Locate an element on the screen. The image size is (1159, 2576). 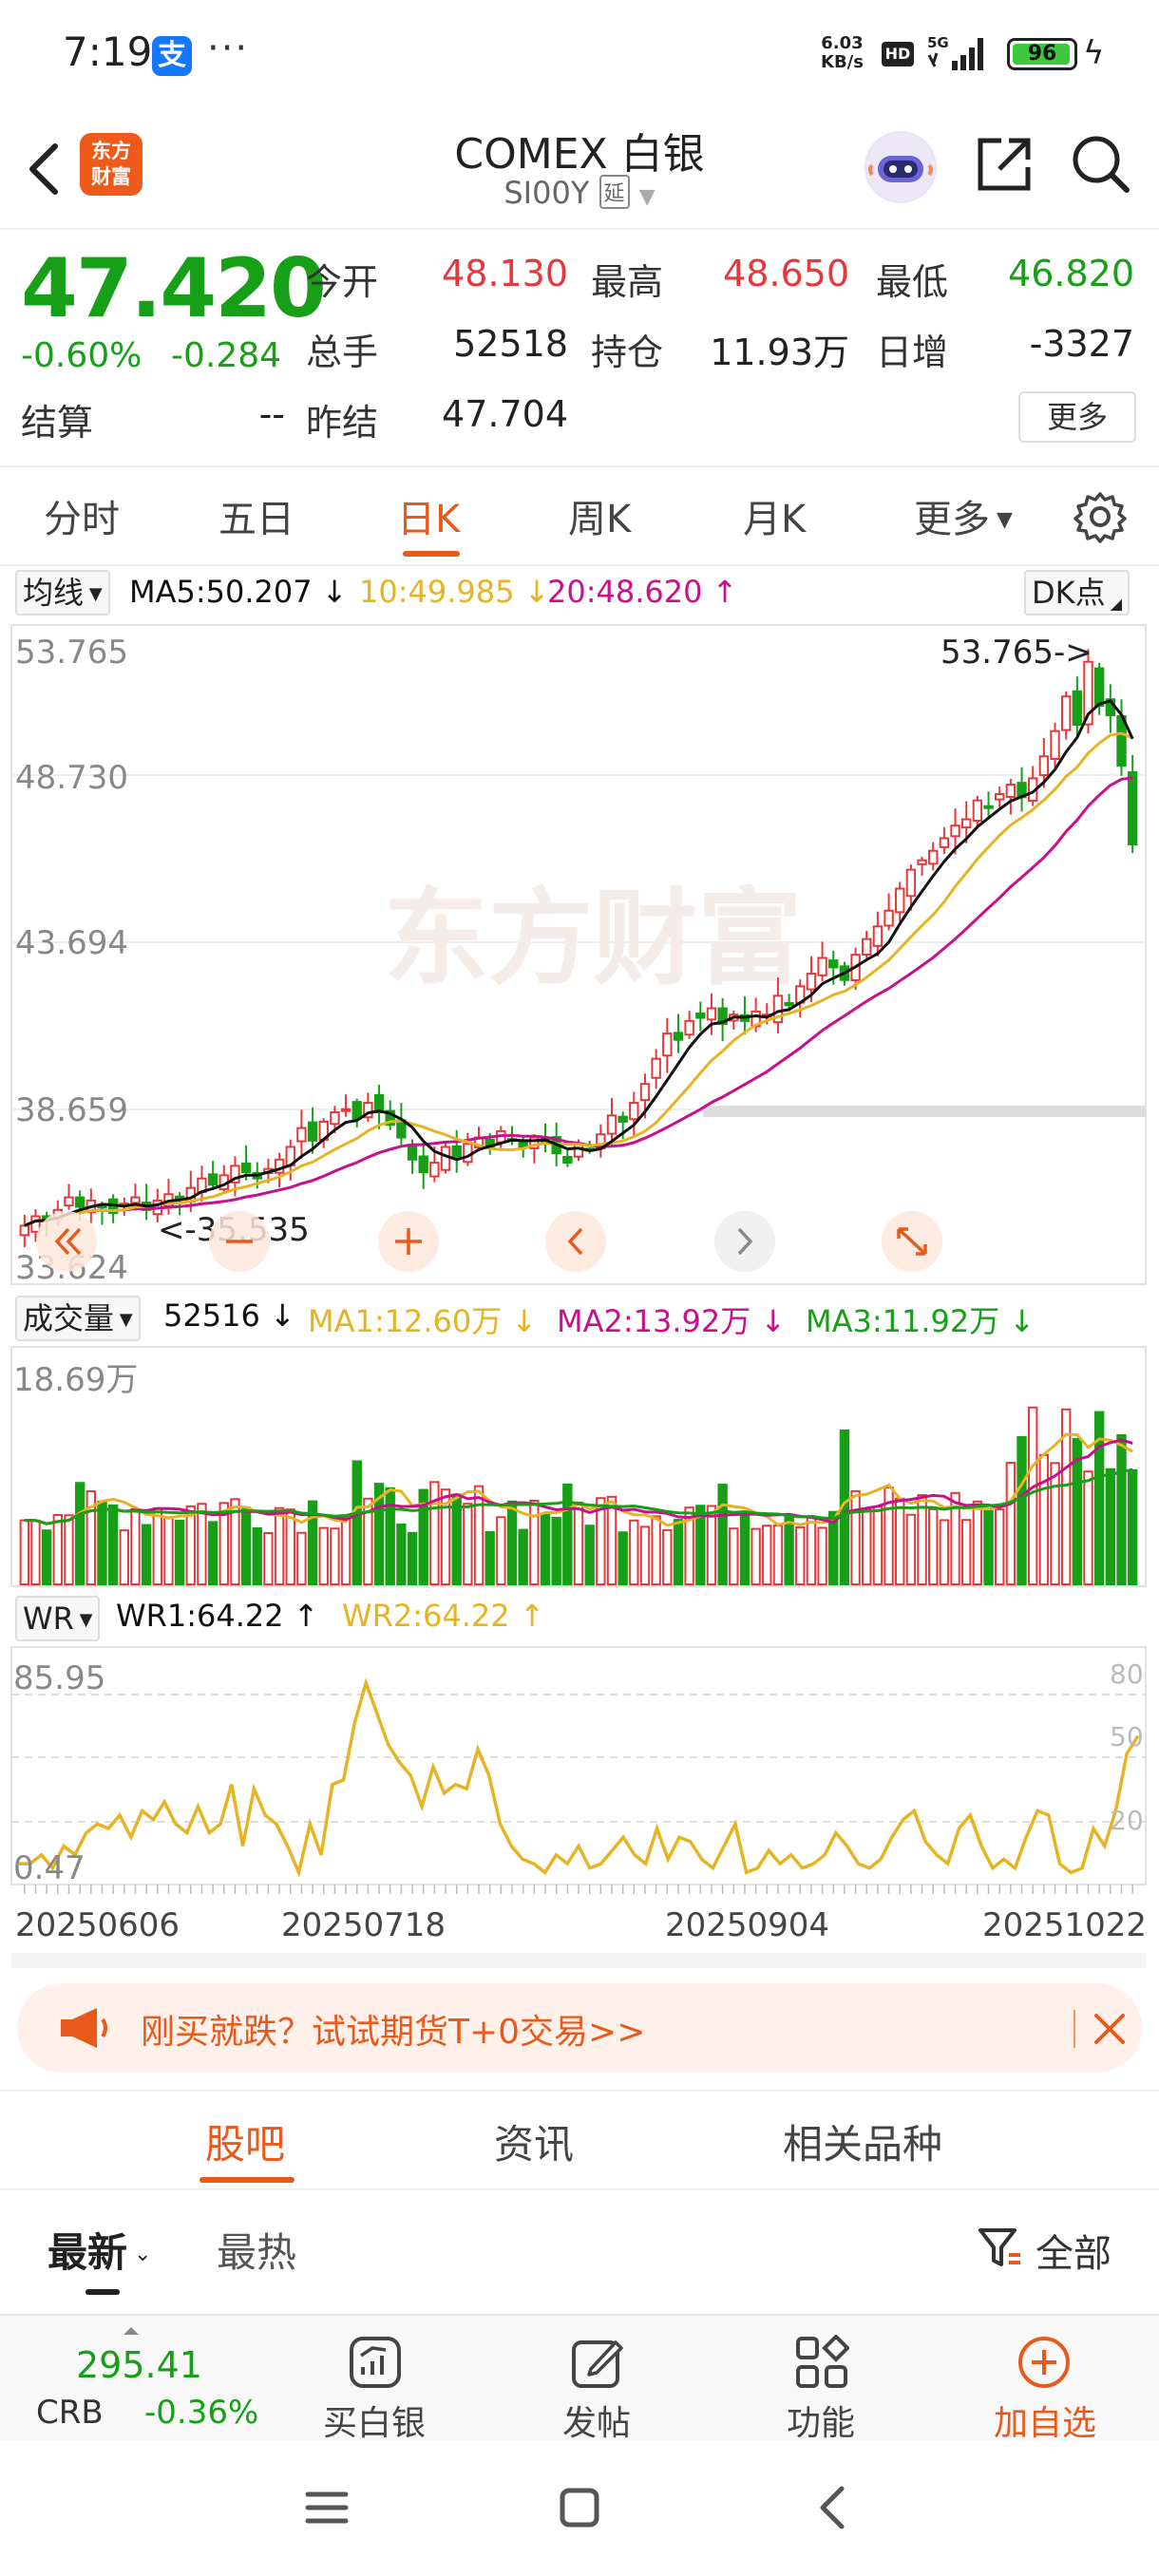
volume-max-label: 18.69万 is located at coordinates (75, 1380).